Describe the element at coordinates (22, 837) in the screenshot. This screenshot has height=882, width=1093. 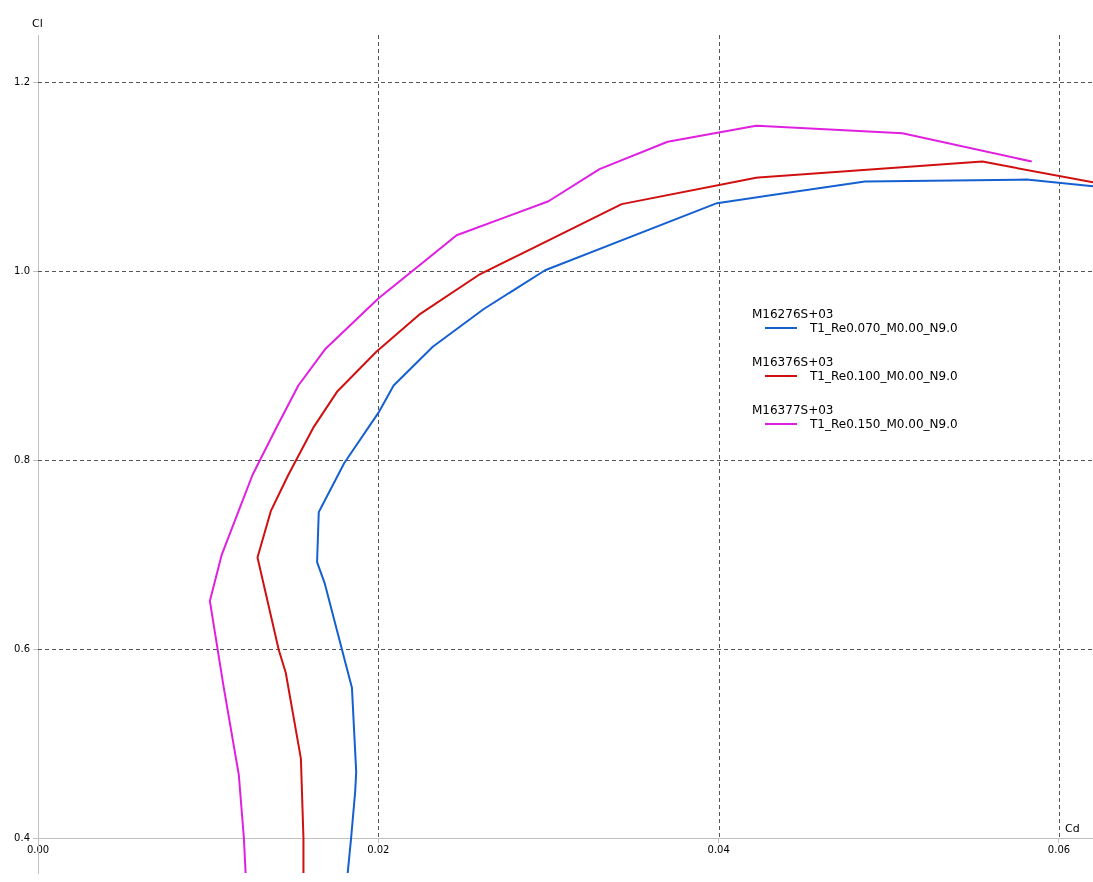
I see `y-tick-label: 0.4` at that location.